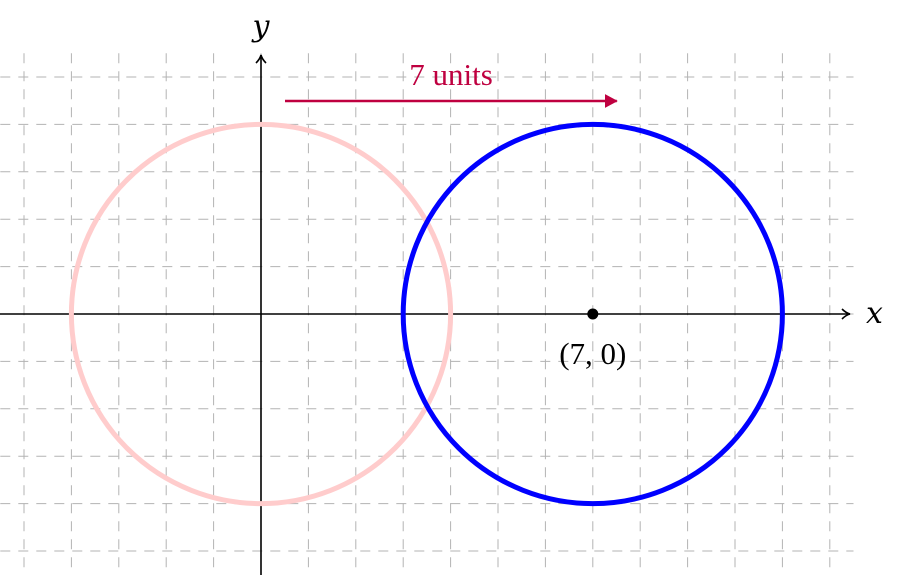 The width and height of the screenshot is (903, 575). What do you see at coordinates (874, 313) in the screenshot?
I see `x-axis-label: x` at bounding box center [874, 313].